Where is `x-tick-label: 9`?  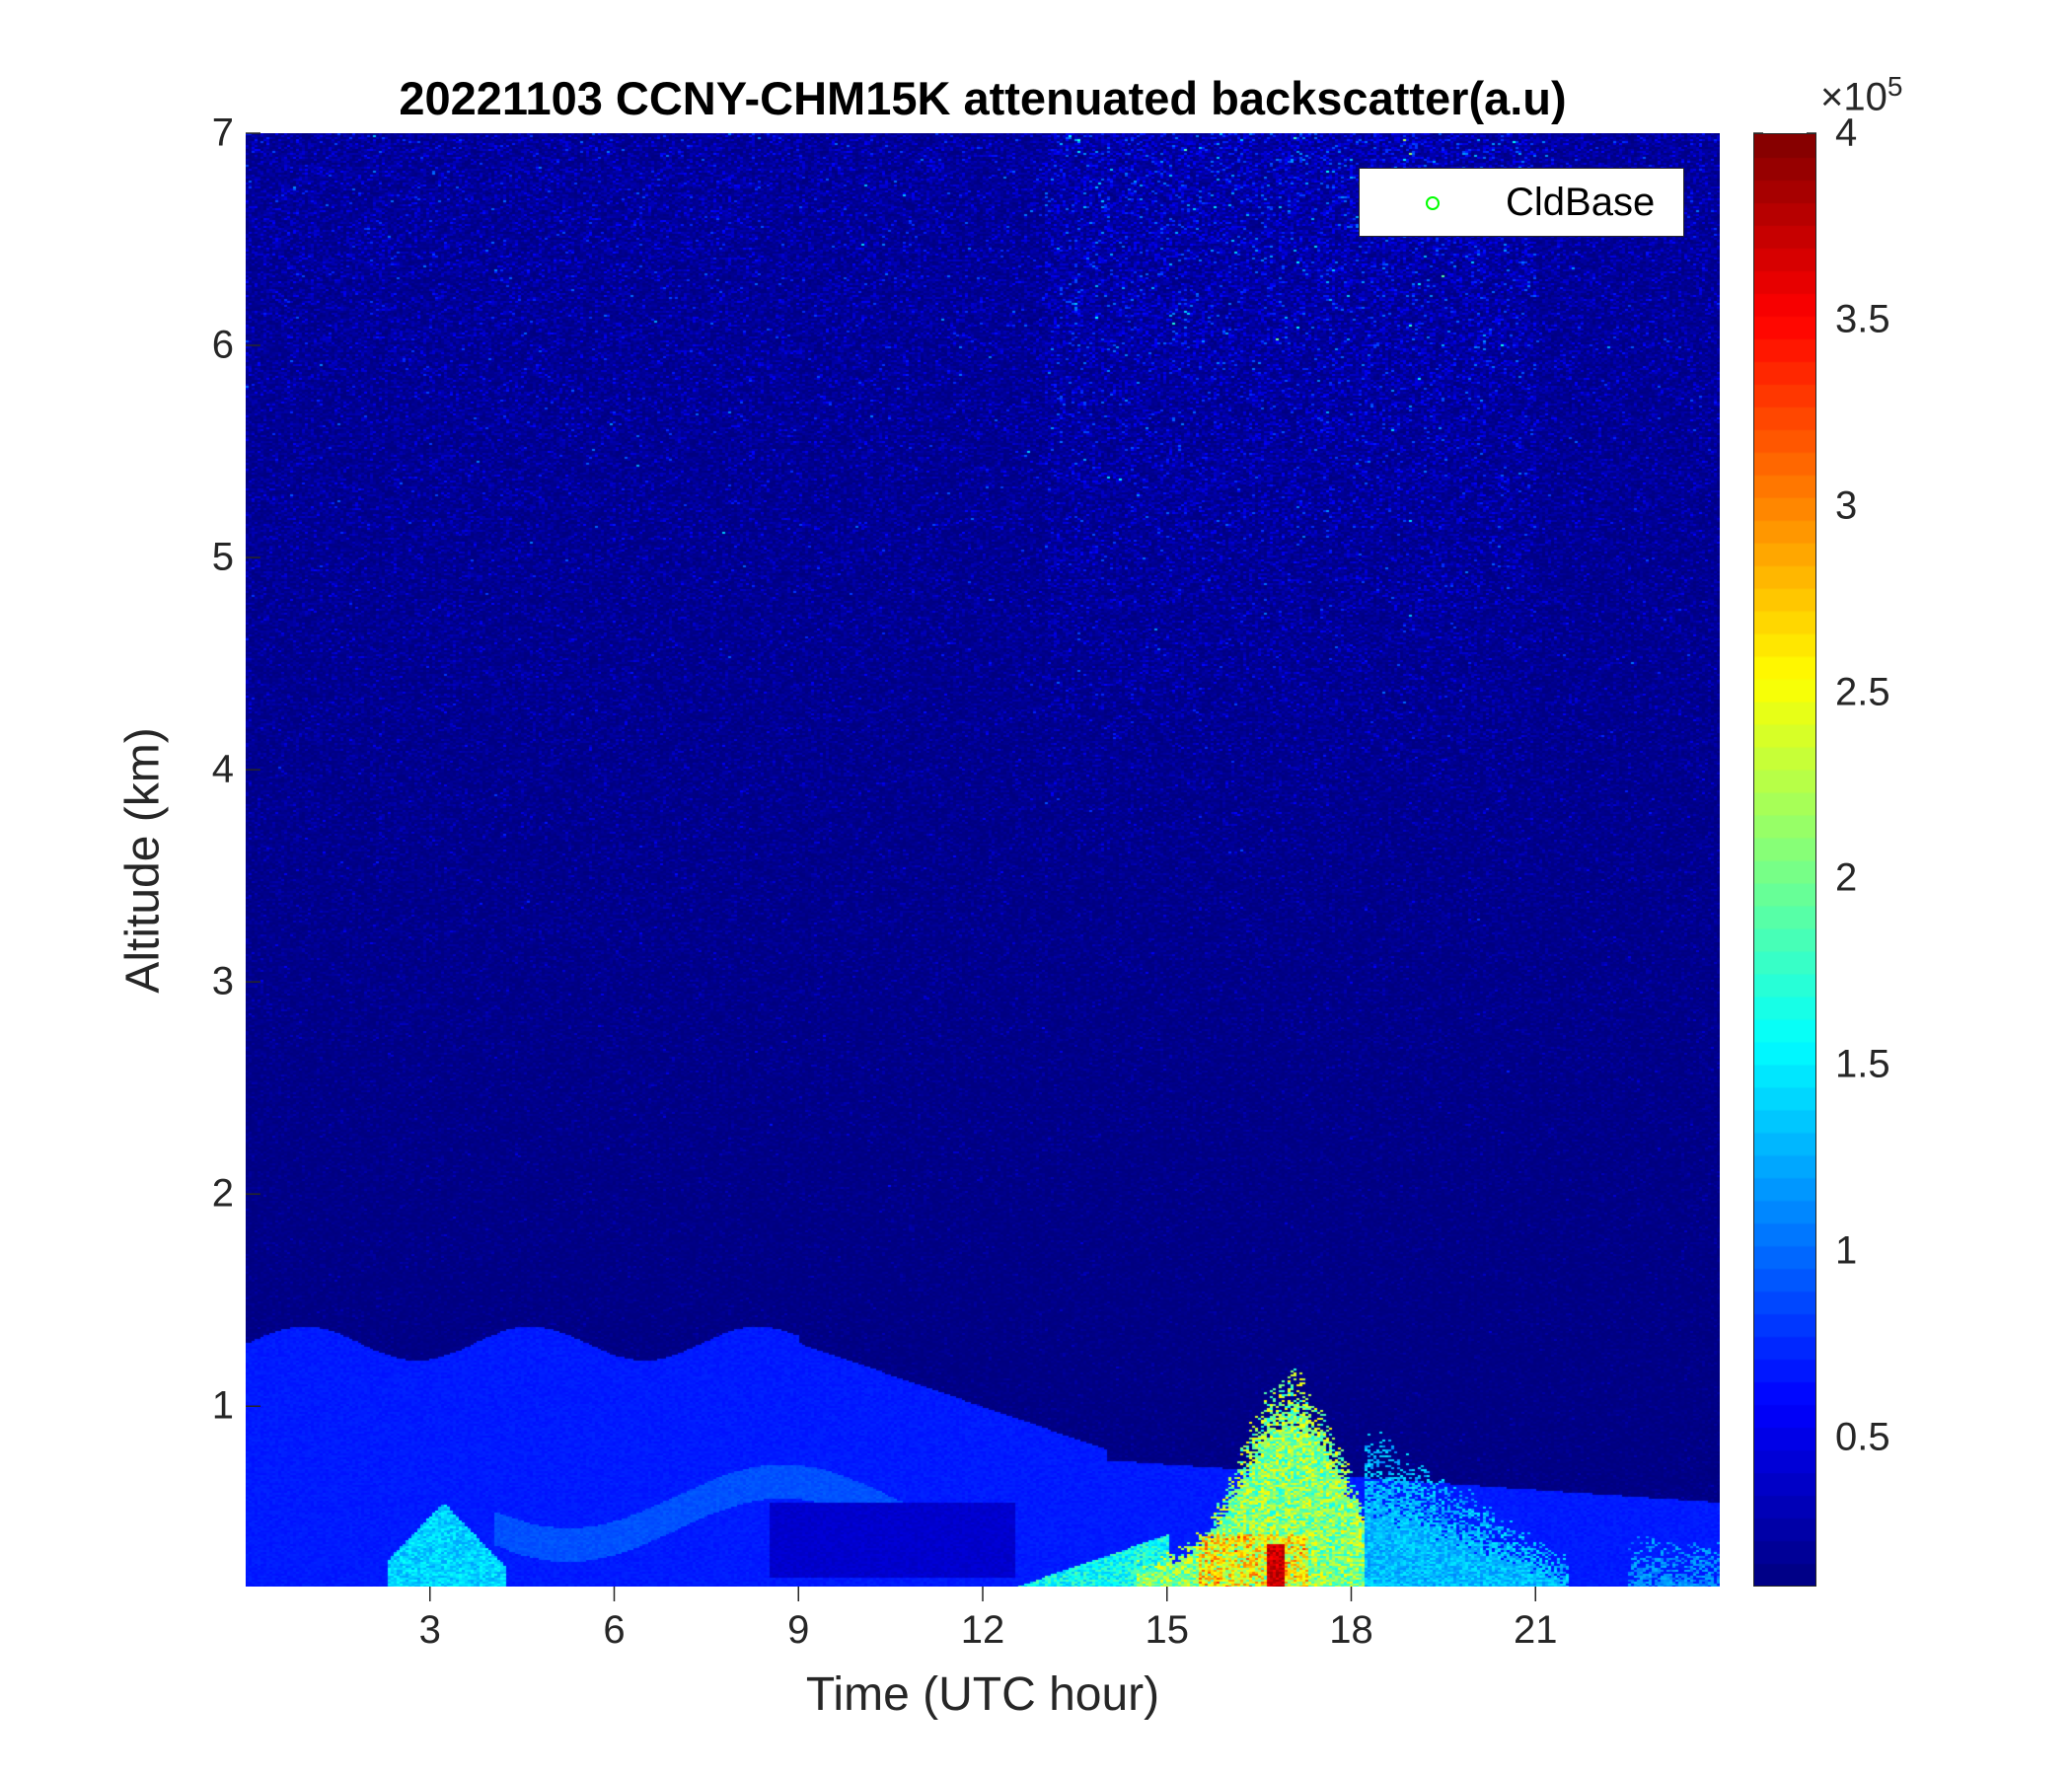
x-tick-label: 9 is located at coordinates (799, 1630).